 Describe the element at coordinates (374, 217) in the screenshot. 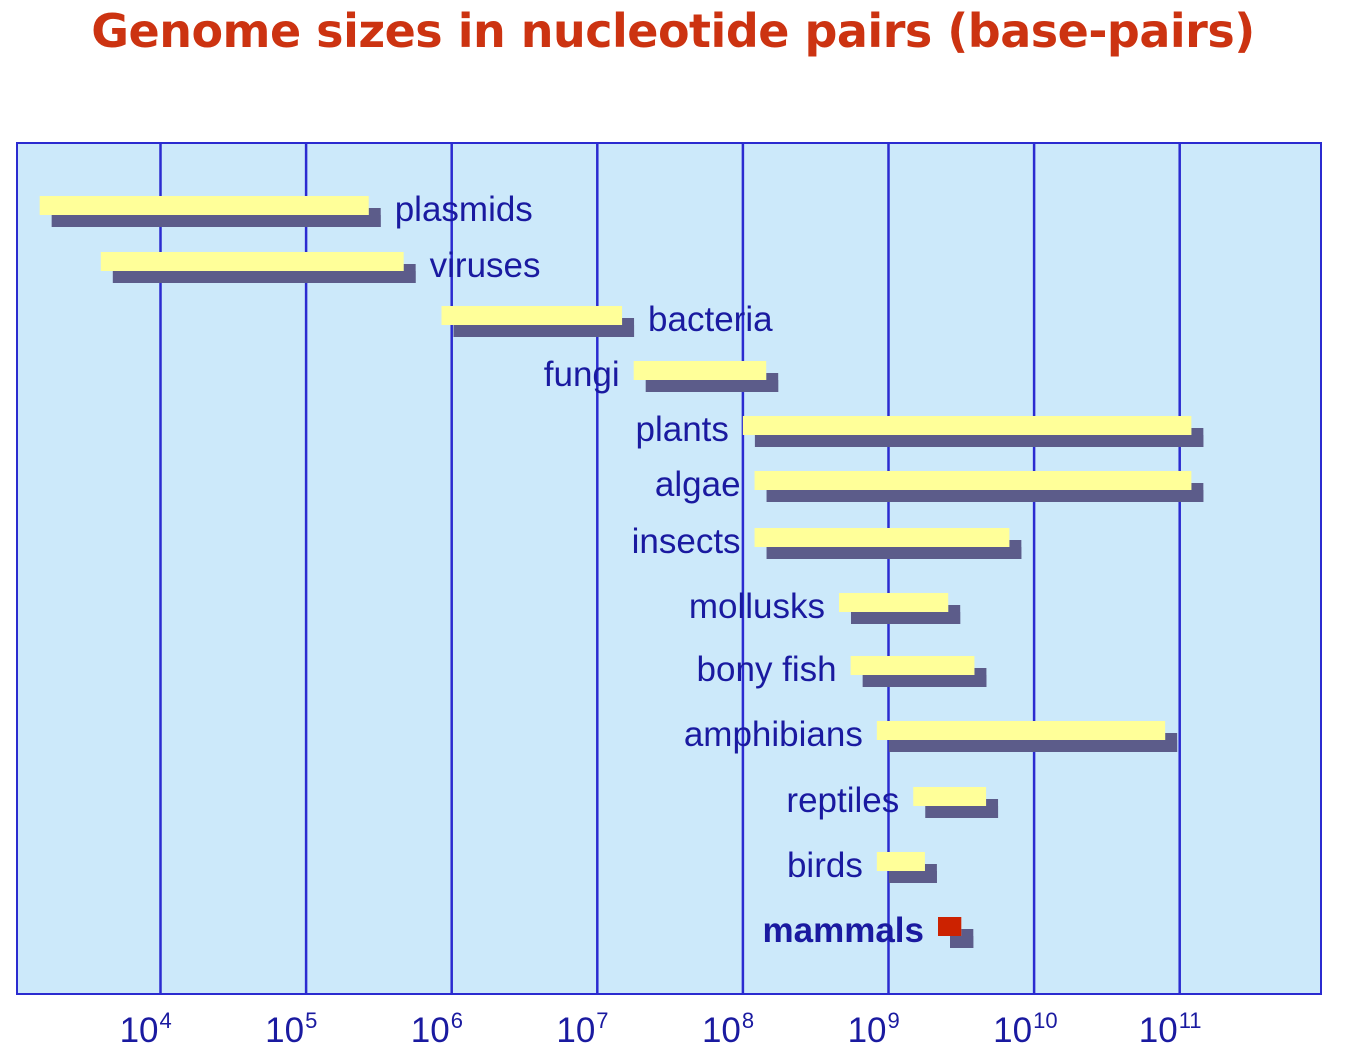

I see `bar-shadow-side-plasmids` at that location.